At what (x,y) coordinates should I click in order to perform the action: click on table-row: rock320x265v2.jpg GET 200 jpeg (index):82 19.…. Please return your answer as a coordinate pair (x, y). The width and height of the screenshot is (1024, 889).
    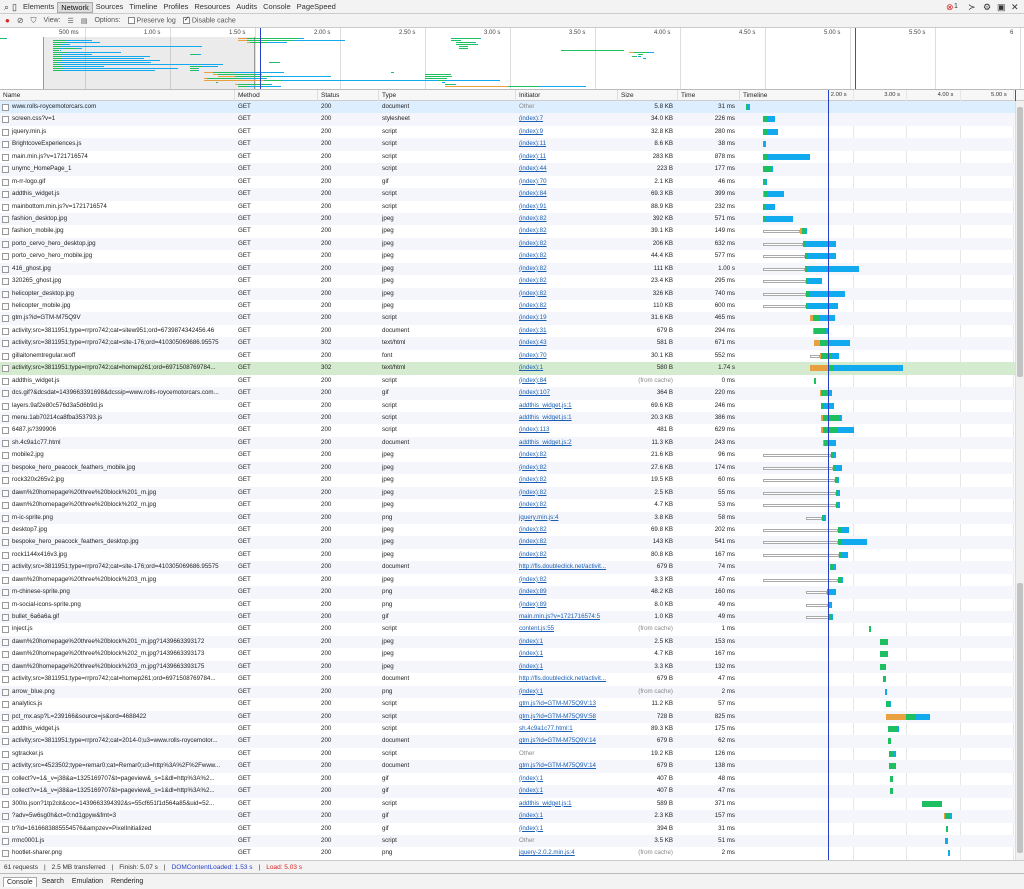
    Looking at the image, I should click on (507, 480).